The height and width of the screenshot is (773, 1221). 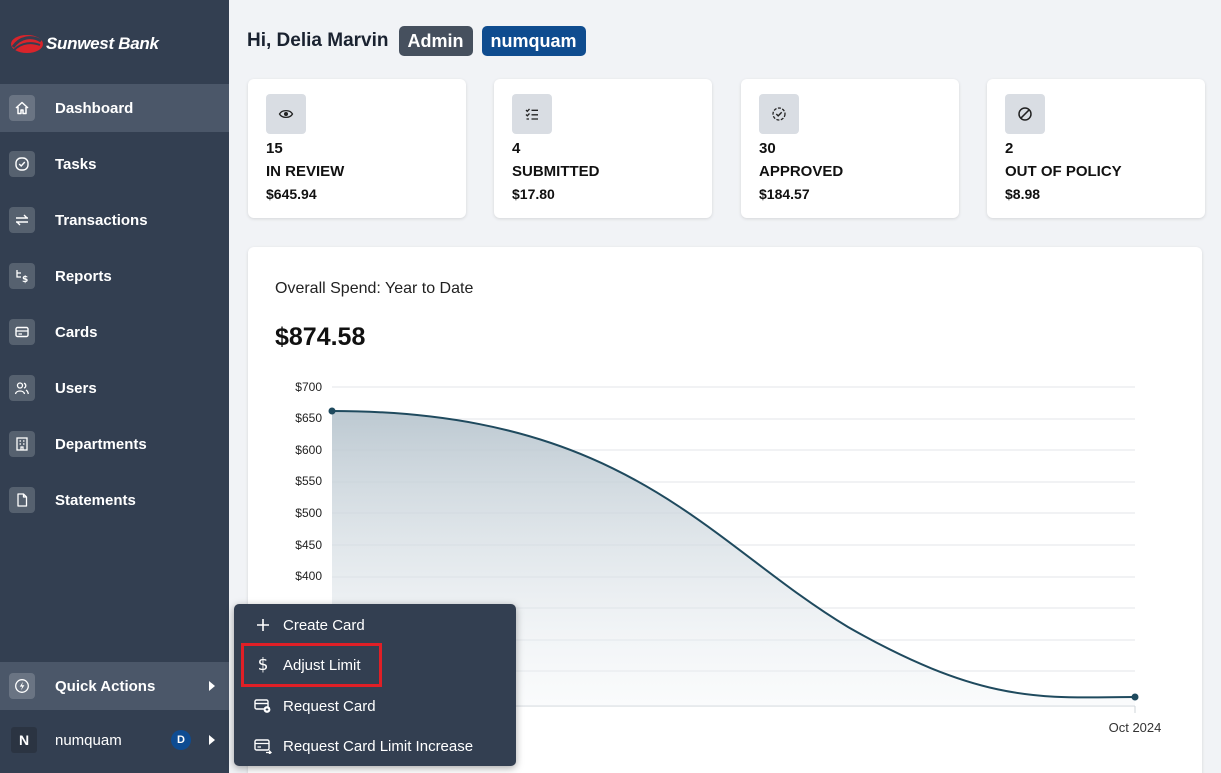 What do you see at coordinates (850, 148) in the screenshot?
I see `stat-card-approved: 30 APPROVED $184.57` at bounding box center [850, 148].